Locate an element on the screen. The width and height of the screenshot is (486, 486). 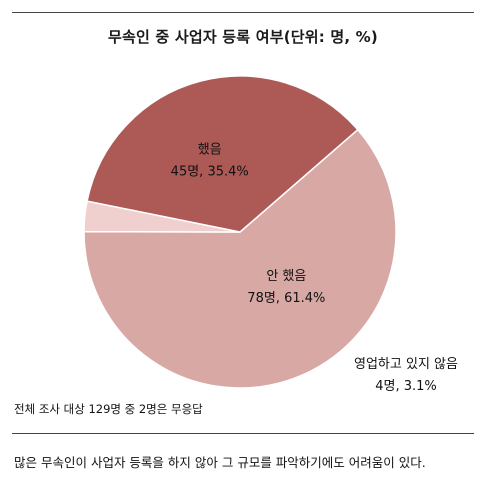
slice-name-label-2: 영업하고 있지 않음 is located at coordinates (406, 364).